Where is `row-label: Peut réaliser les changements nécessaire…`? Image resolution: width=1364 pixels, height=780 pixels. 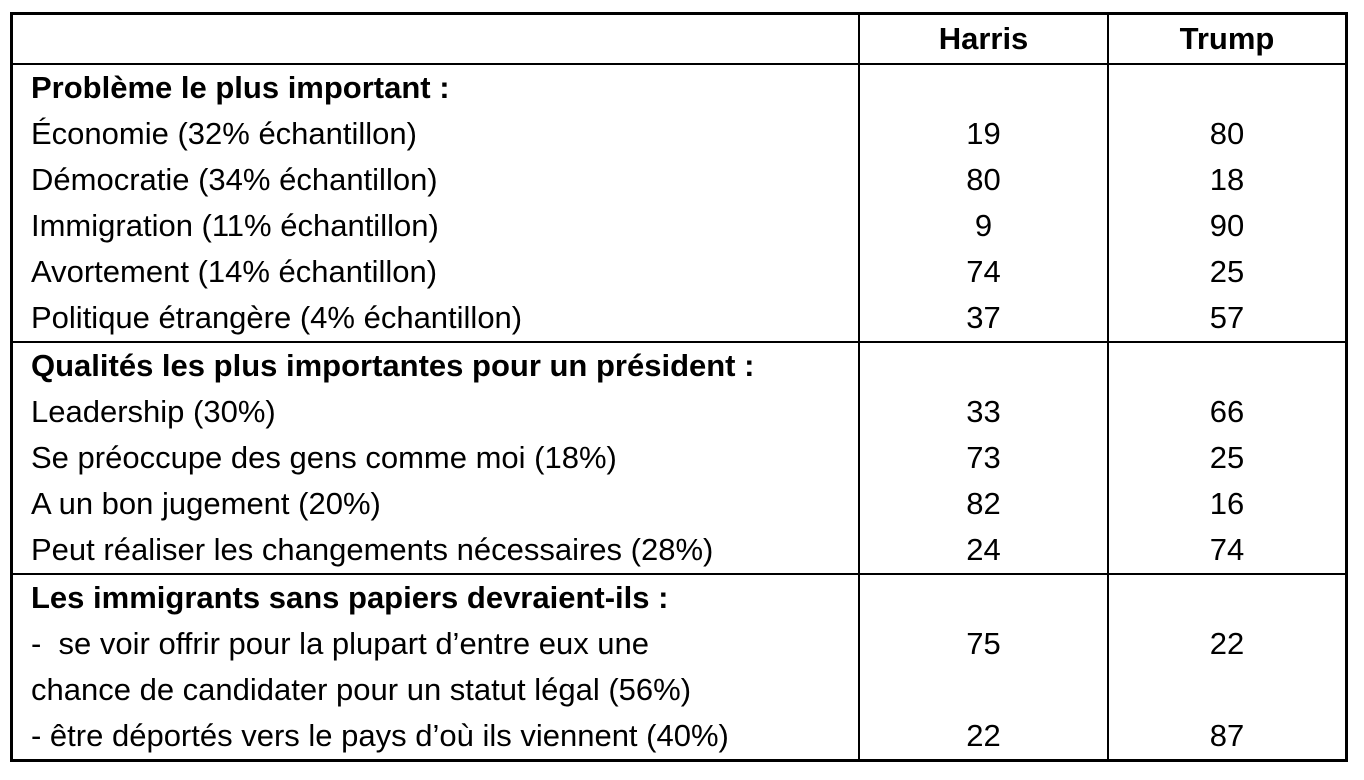
row-label: Peut réaliser les changements nécessaire… is located at coordinates (372, 549).